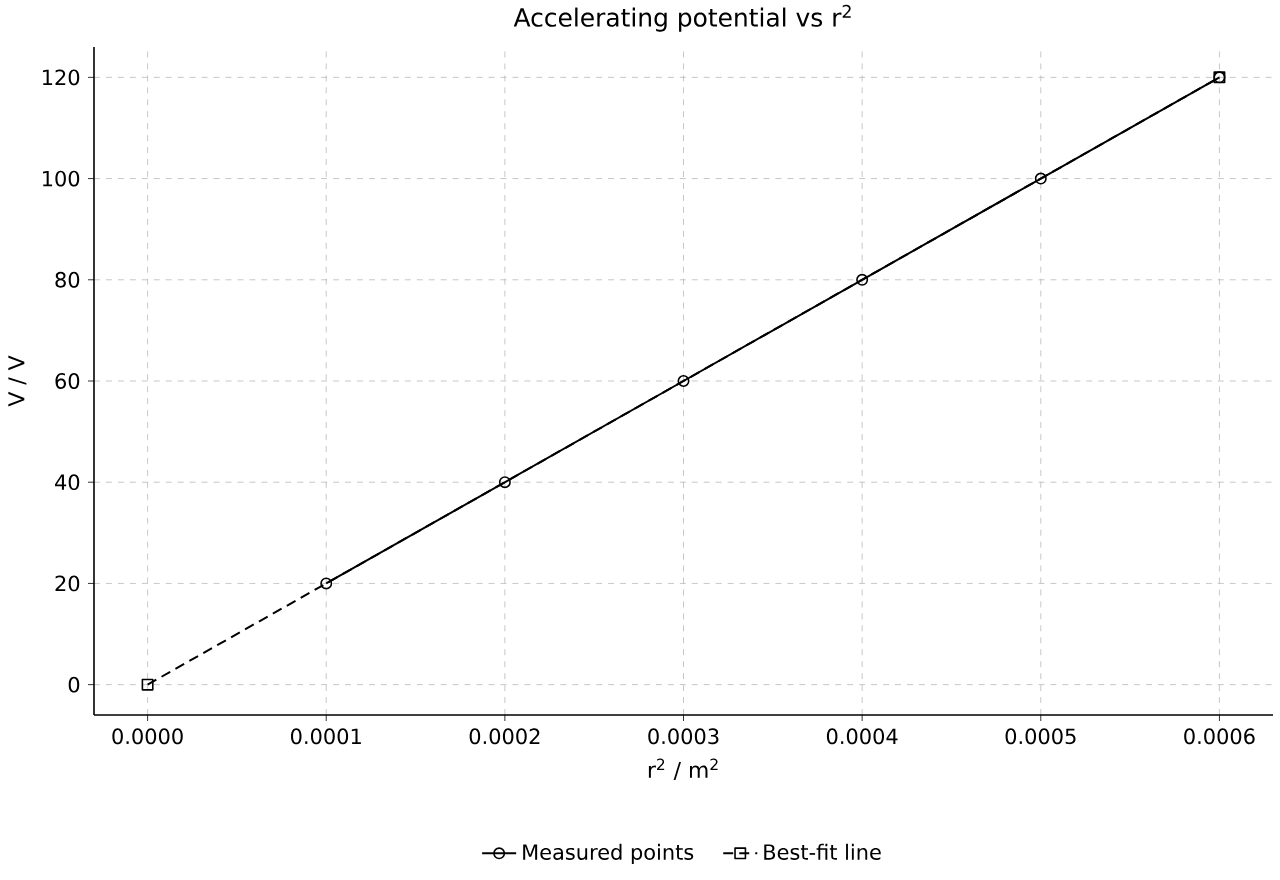 Image resolution: width=1280 pixels, height=880 pixels. Describe the element at coordinates (67, 381) in the screenshot. I see `y-tick-label: 60` at that location.